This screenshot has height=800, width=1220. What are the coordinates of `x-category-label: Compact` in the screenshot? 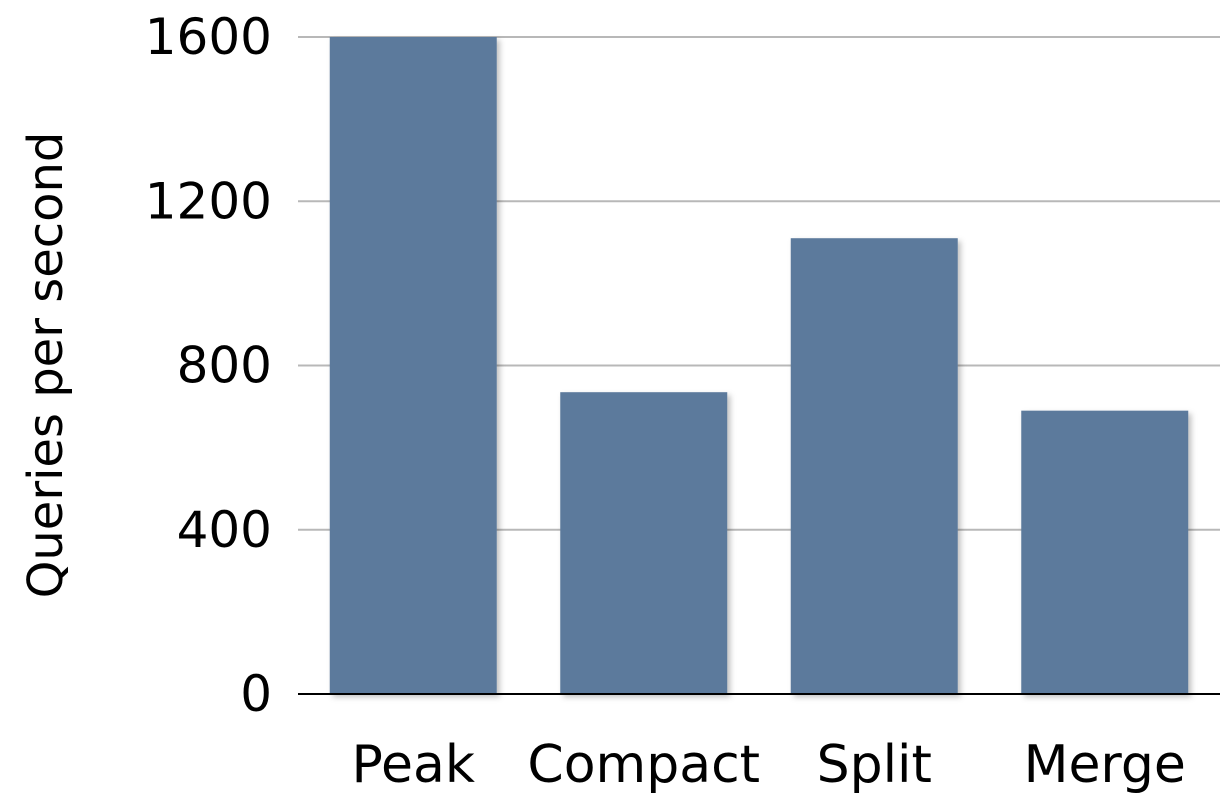 It's located at (643, 765).